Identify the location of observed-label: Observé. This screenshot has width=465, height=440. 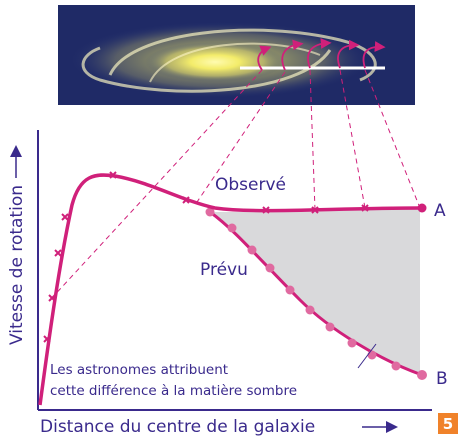
(250, 185).